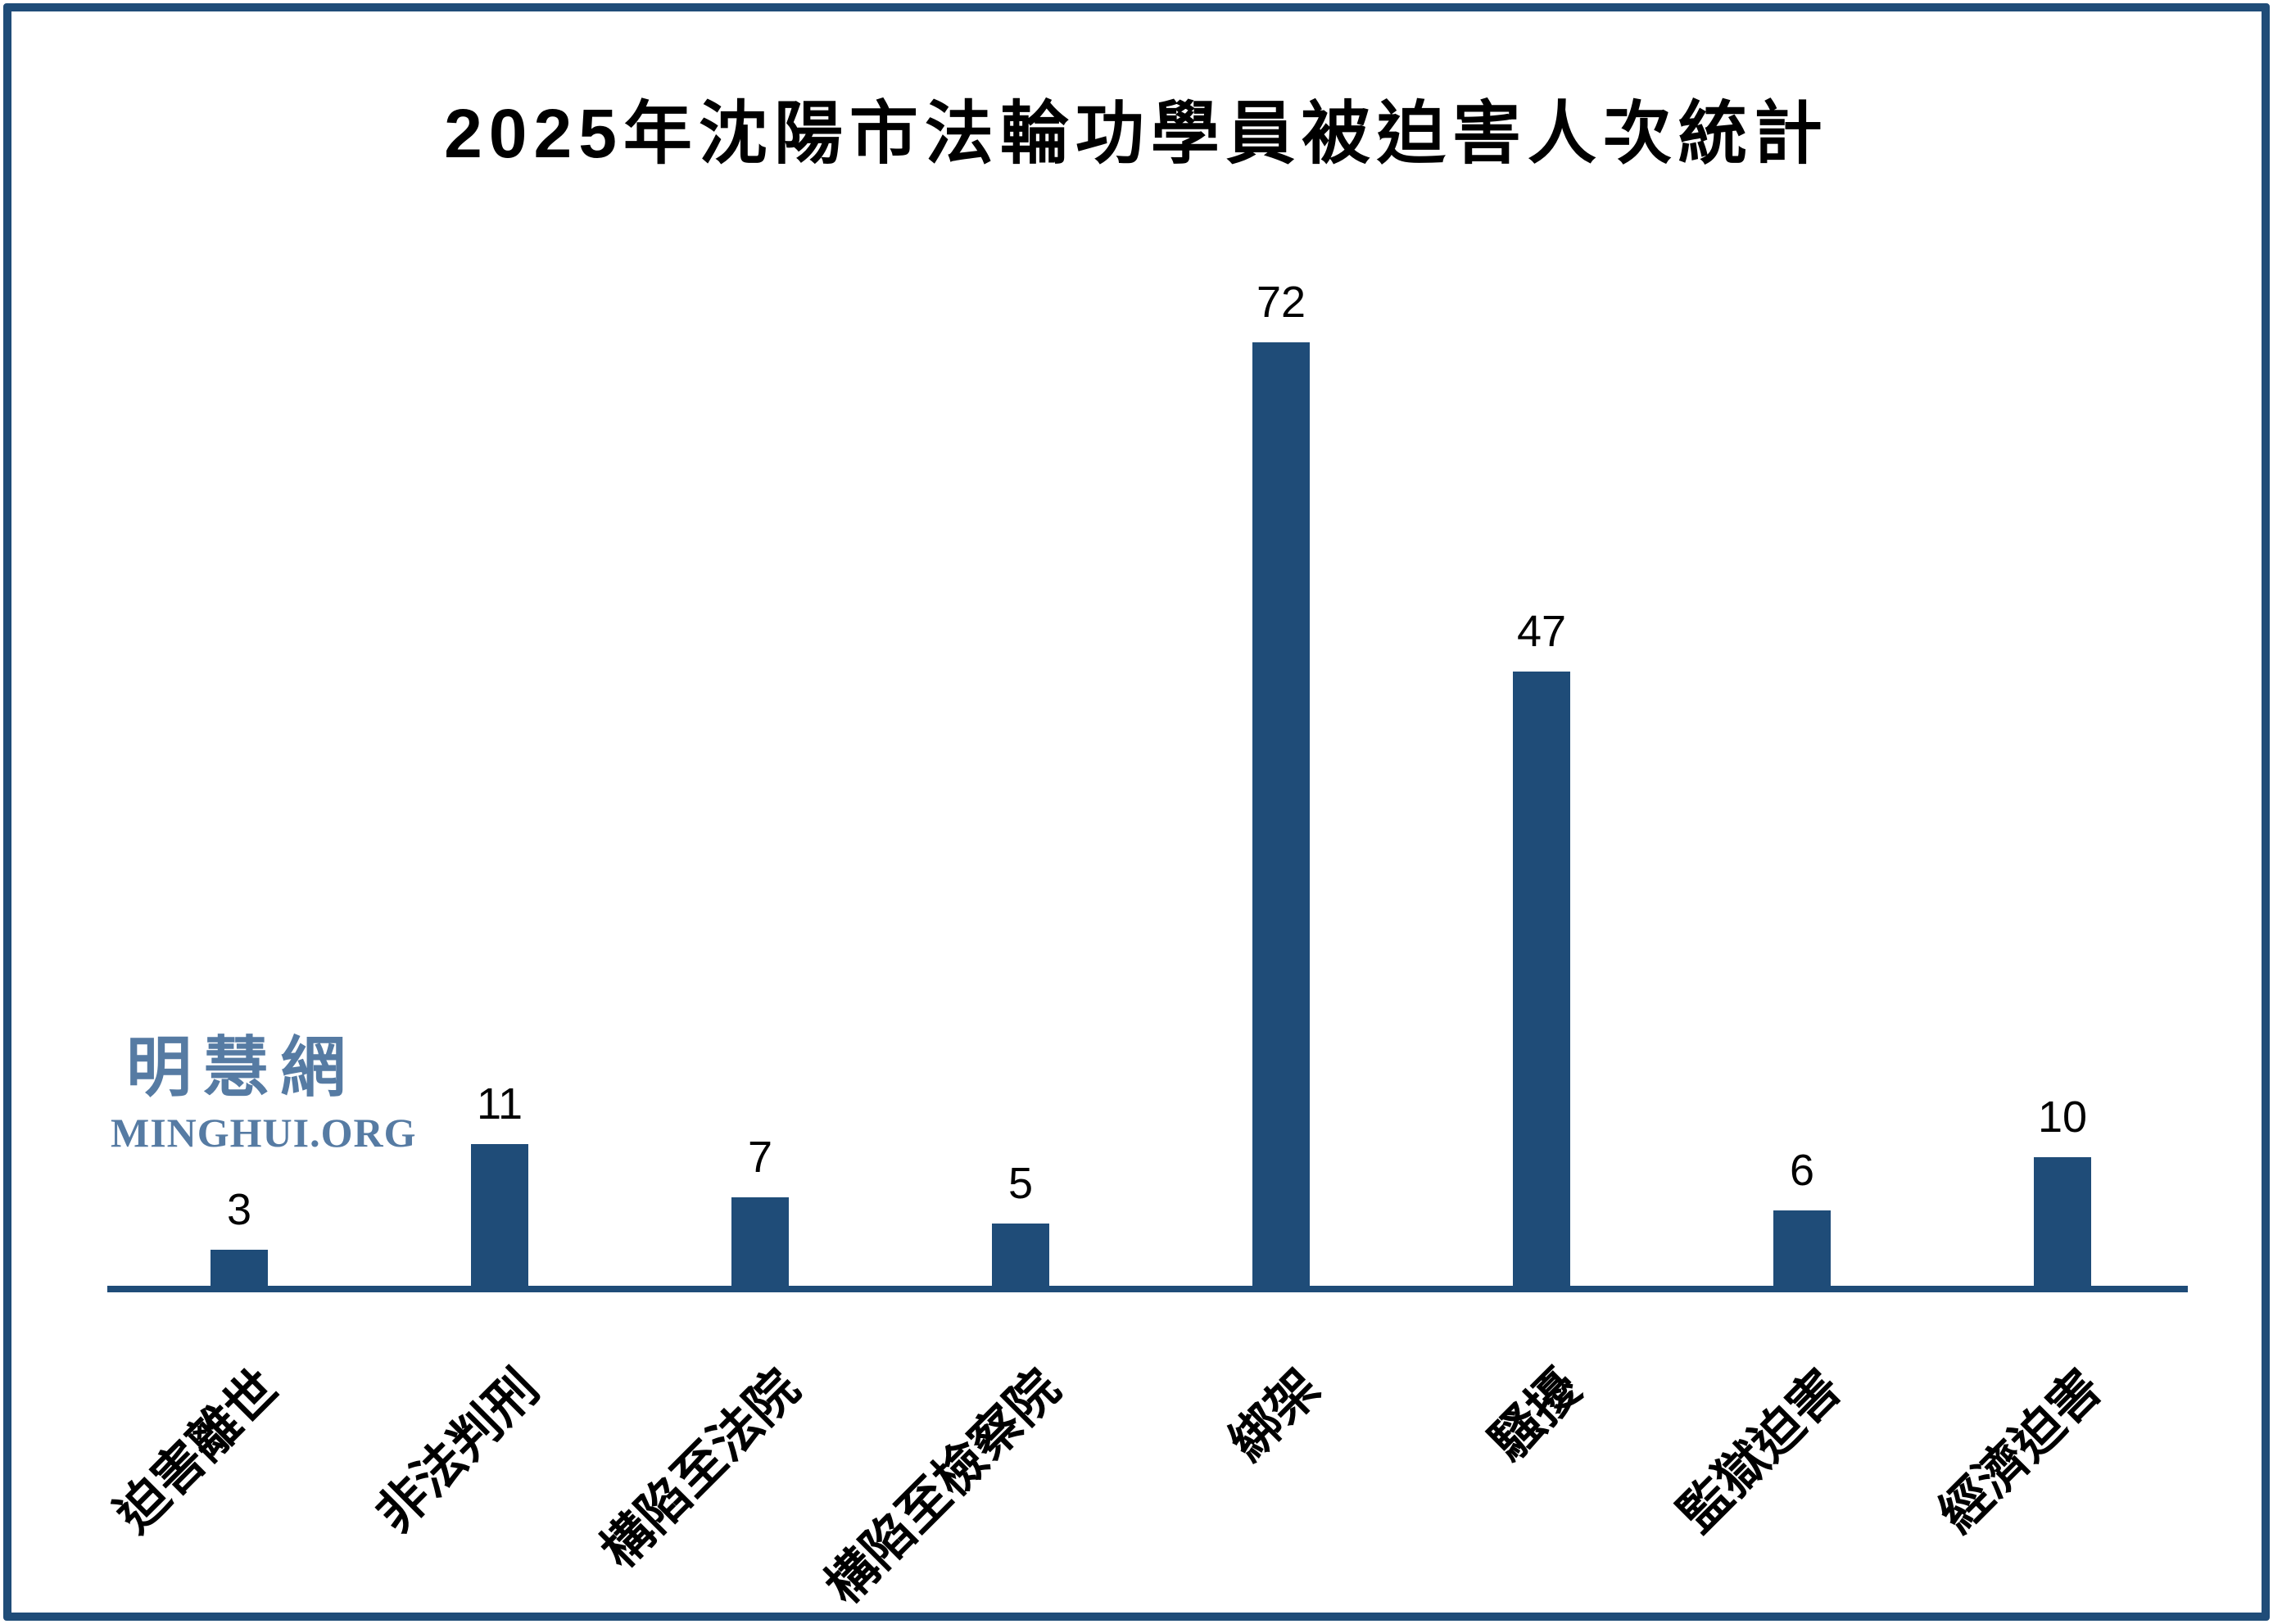 The image size is (2273, 1624). I want to click on bar-value-label: 7, so click(760, 1157).